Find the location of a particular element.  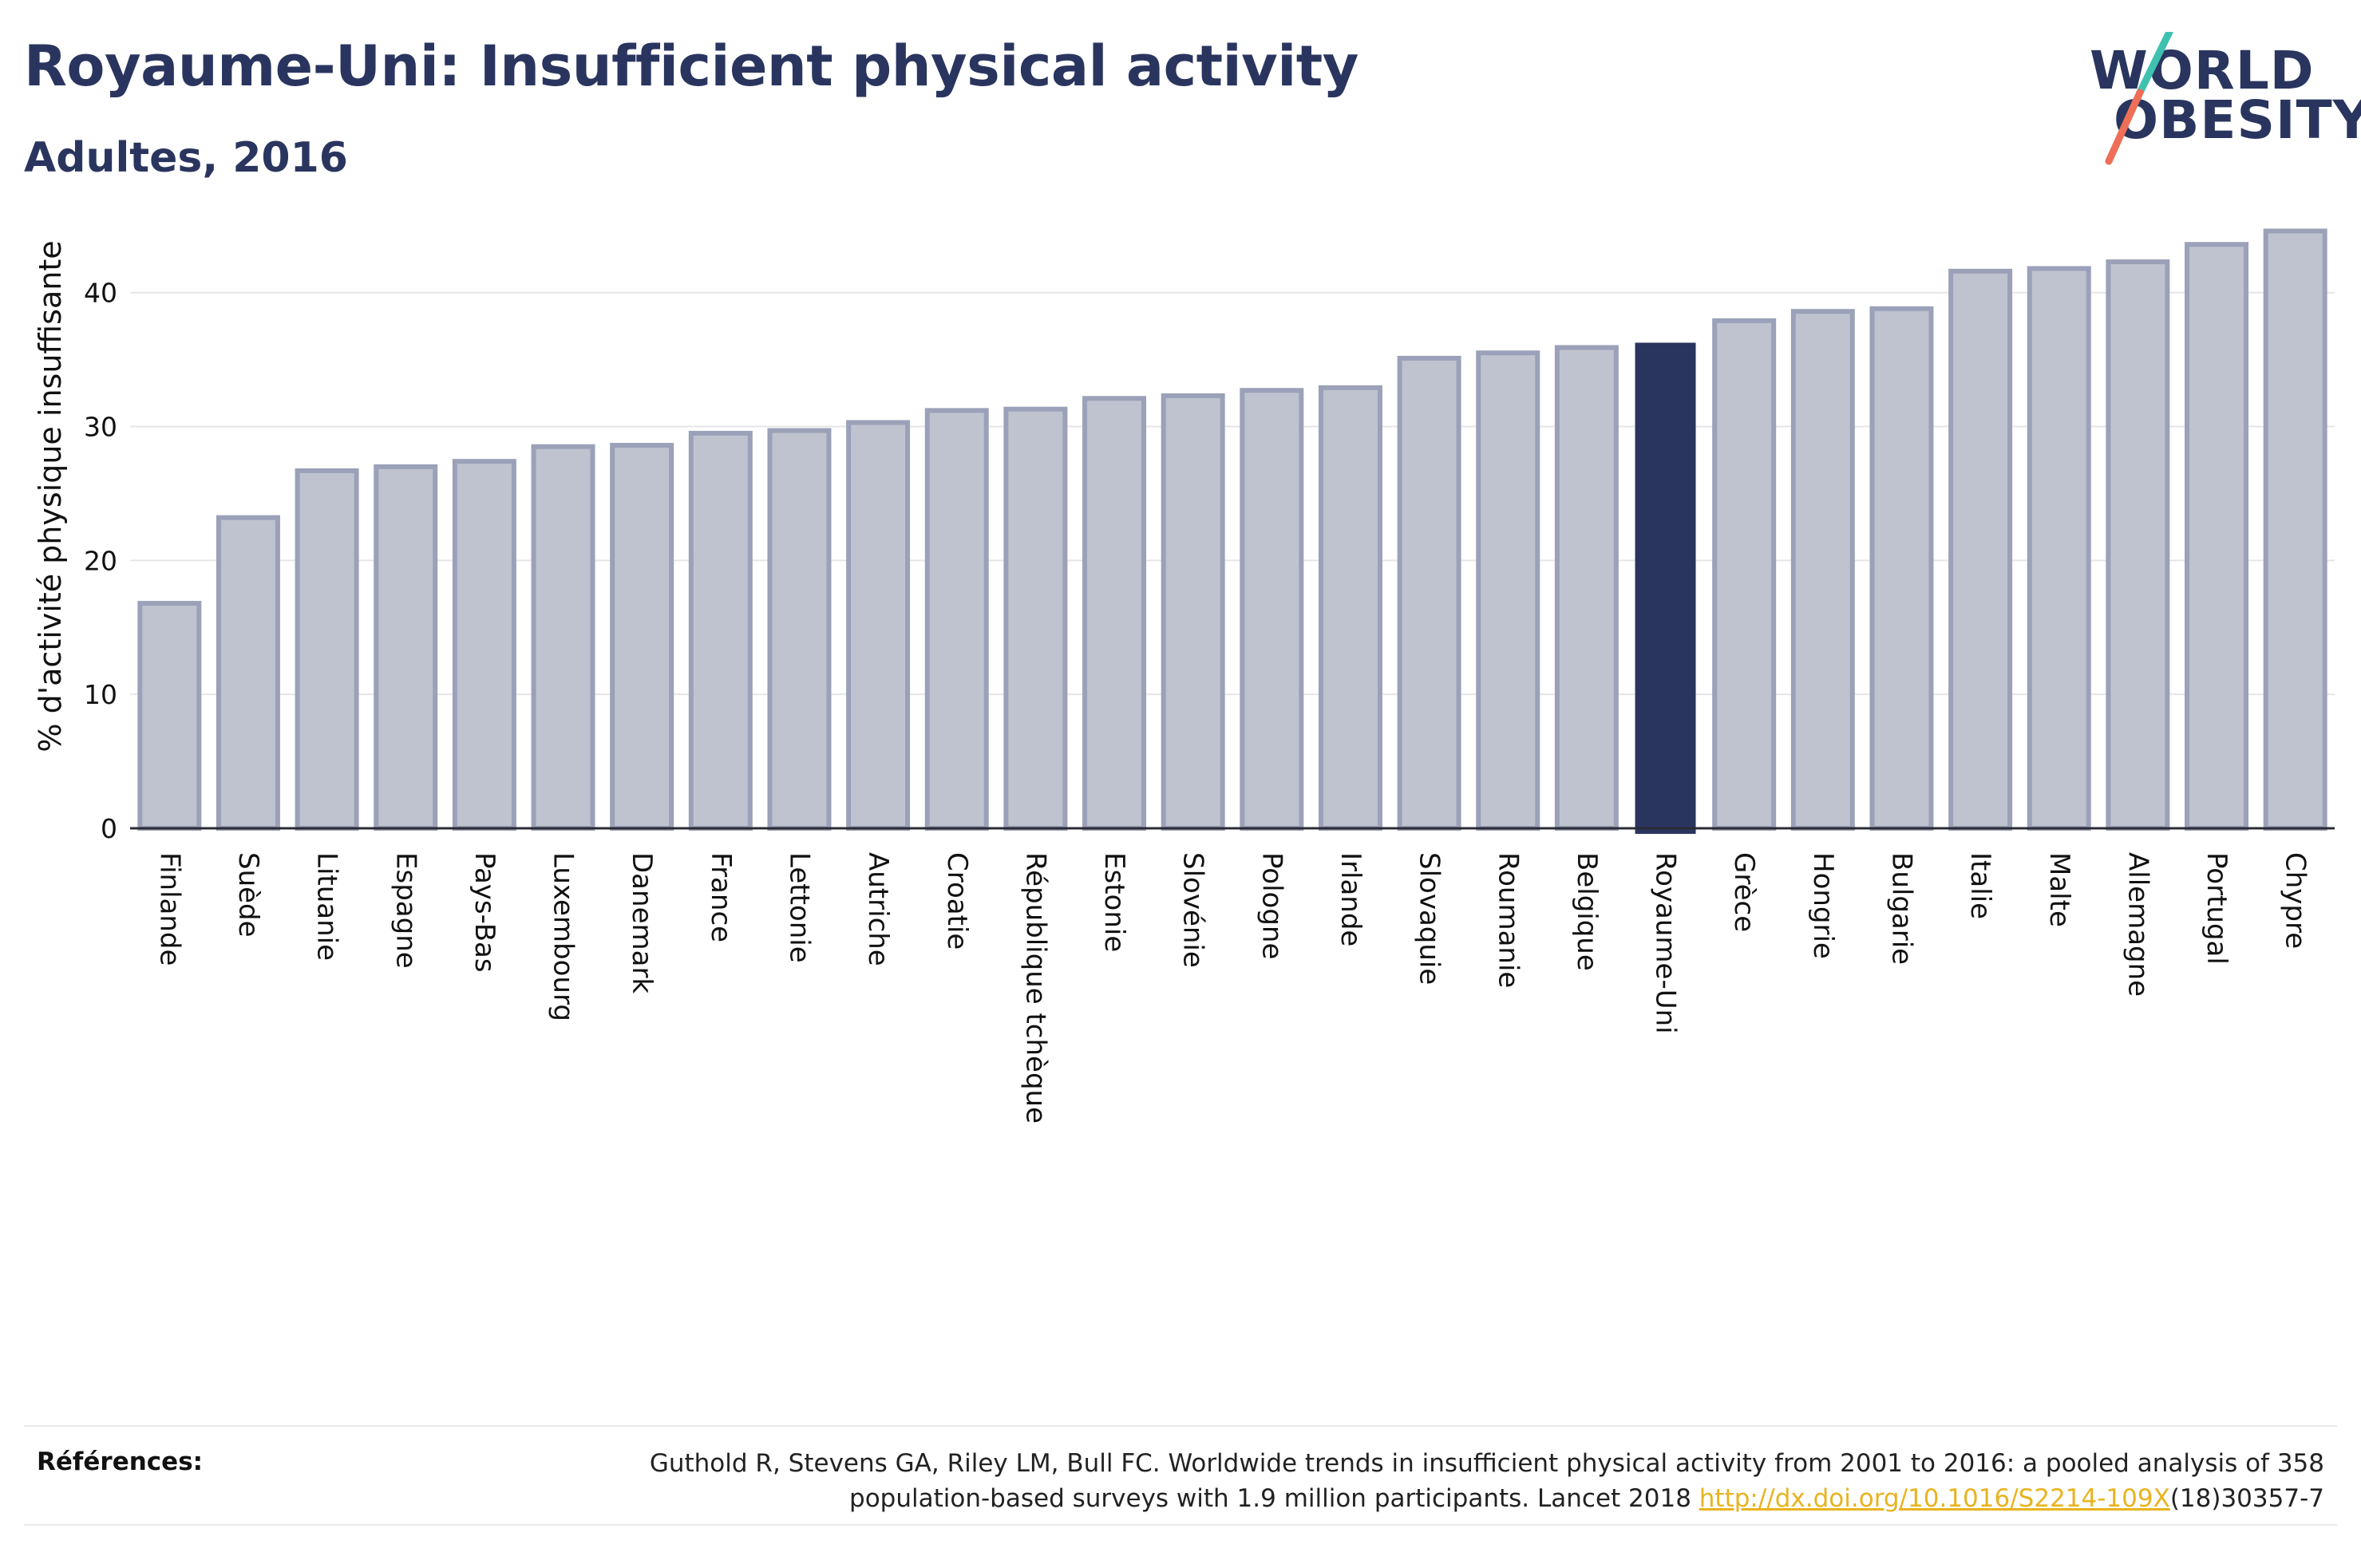

x-tick-label: Belgique is located at coordinates (1587, 911).